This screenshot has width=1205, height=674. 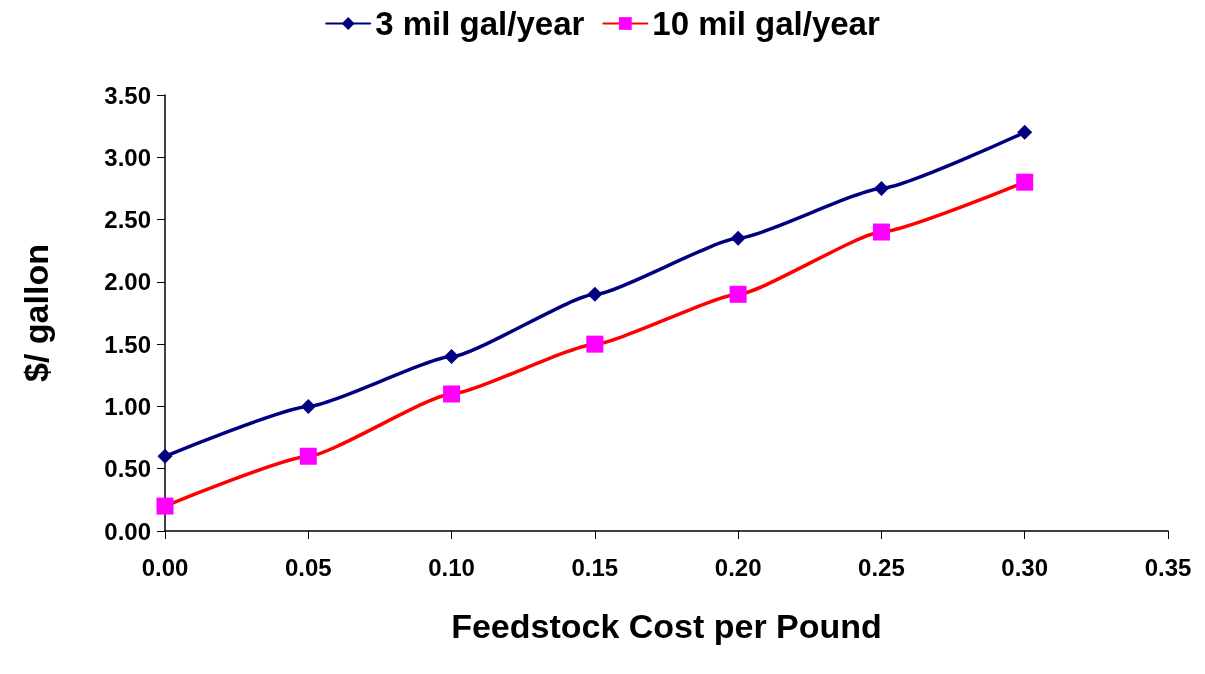 I want to click on y-tick-label: 2.00, so click(x=127, y=282).